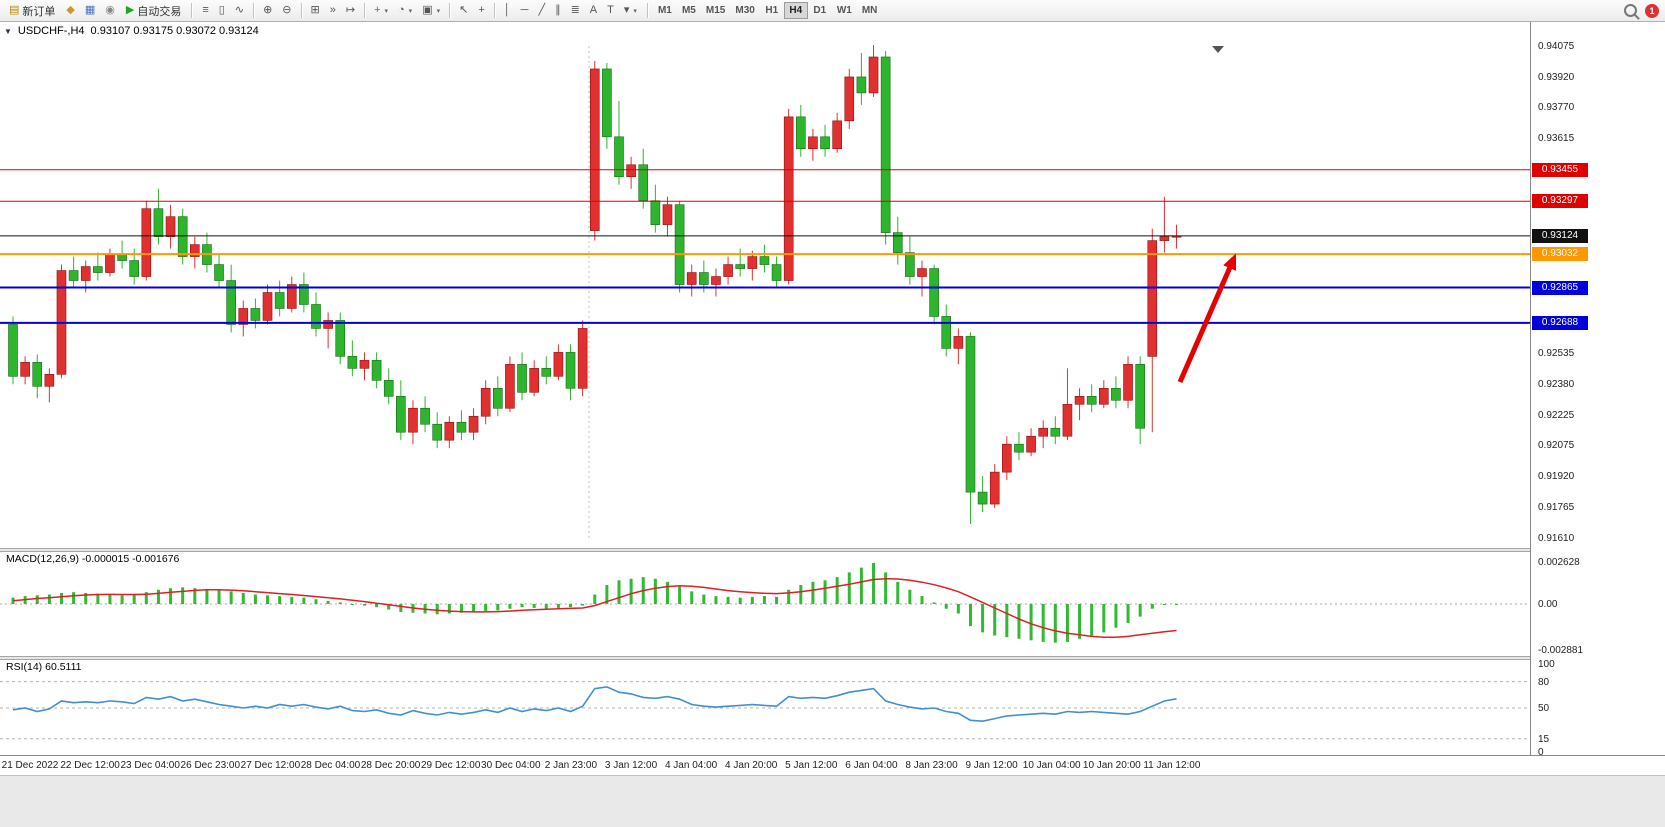 The image size is (1665, 827). What do you see at coordinates (1652, 10) in the screenshot?
I see `notification-badge: 1` at bounding box center [1652, 10].